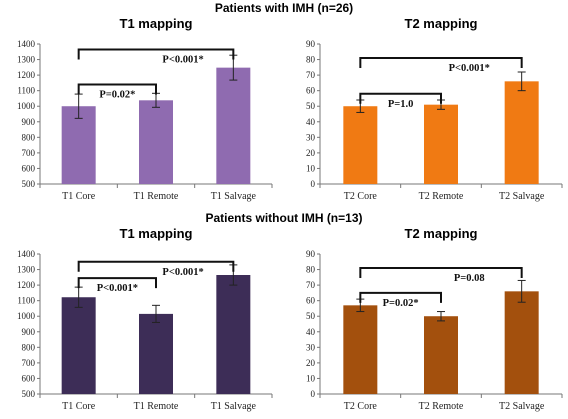 The height and width of the screenshot is (419, 568). What do you see at coordinates (469, 278) in the screenshot?
I see `p-value-label: P=0.08` at bounding box center [469, 278].